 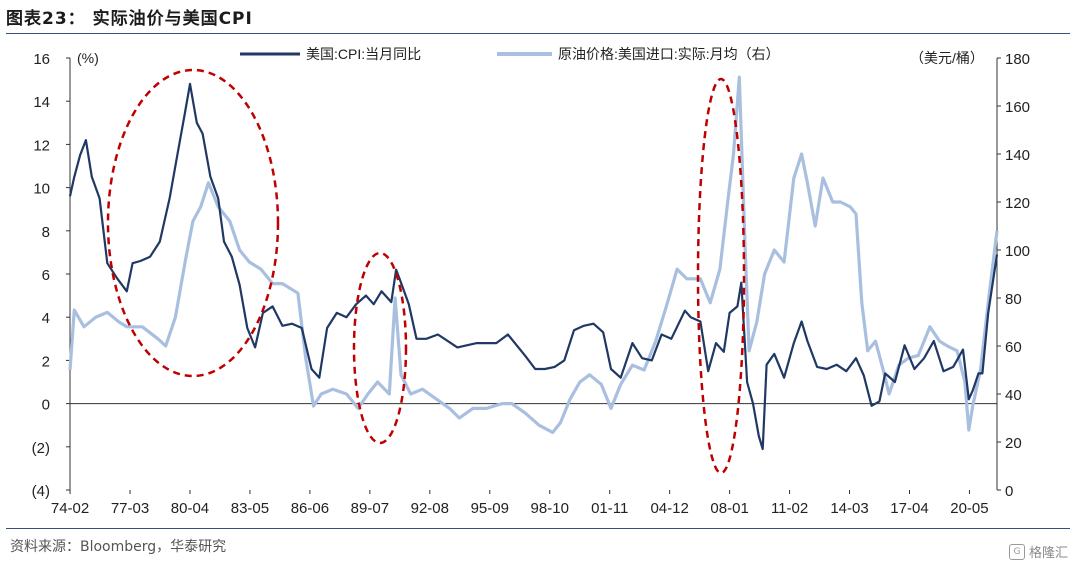 I want to click on left-tick-label: 8, so click(x=46, y=232).